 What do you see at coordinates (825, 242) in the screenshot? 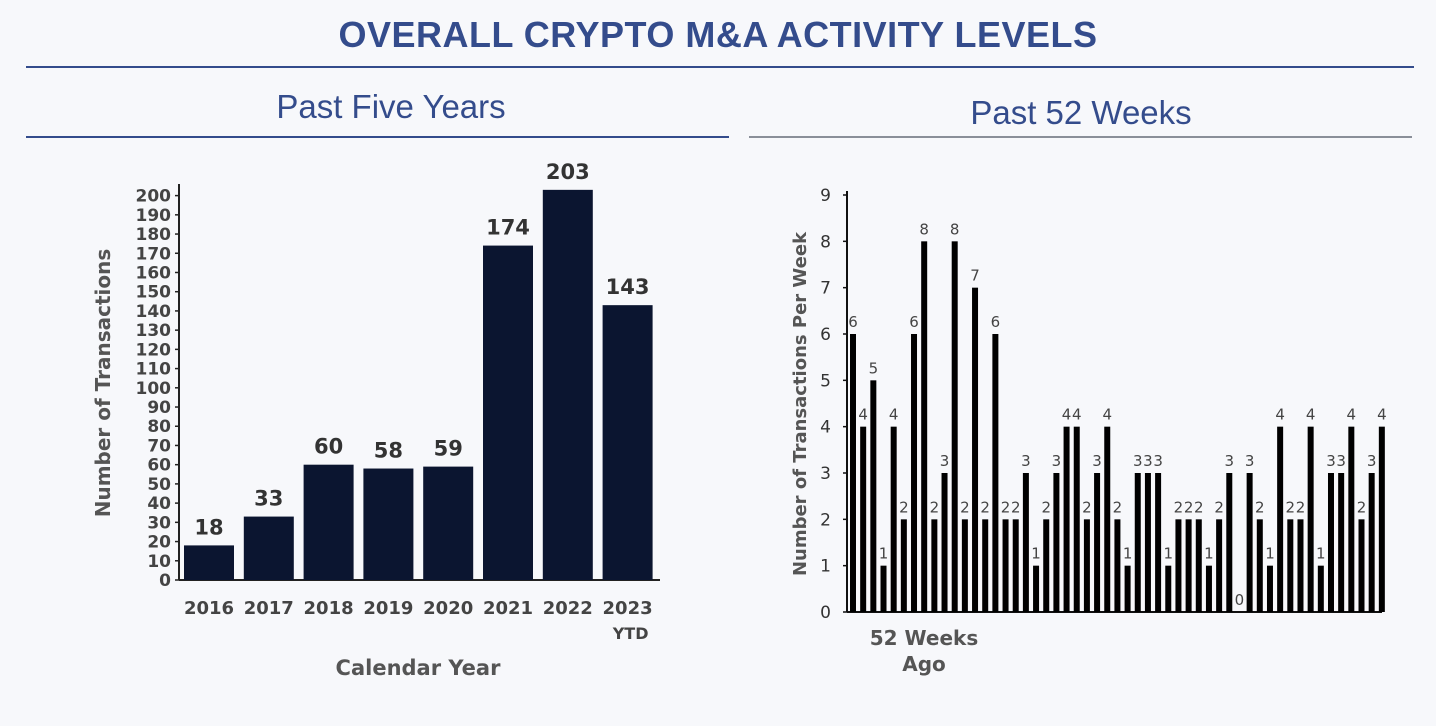
I see `right-y-tick-label: 8` at bounding box center [825, 242].